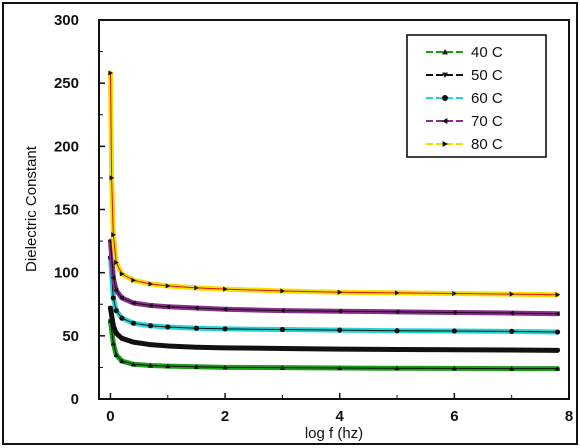 The image size is (580, 448). Describe the element at coordinates (464, 121) in the screenshot. I see `legend-item: 70 C` at that location.